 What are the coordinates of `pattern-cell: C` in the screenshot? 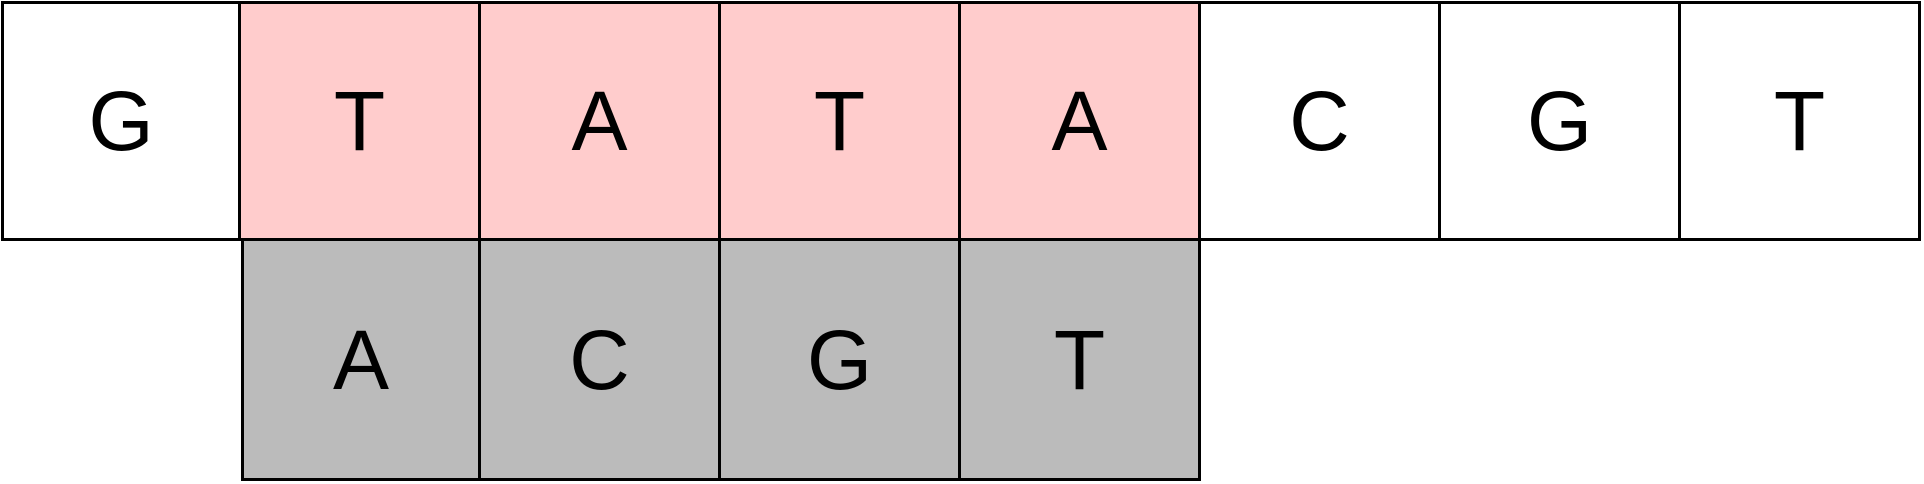 It's located at (599, 359).